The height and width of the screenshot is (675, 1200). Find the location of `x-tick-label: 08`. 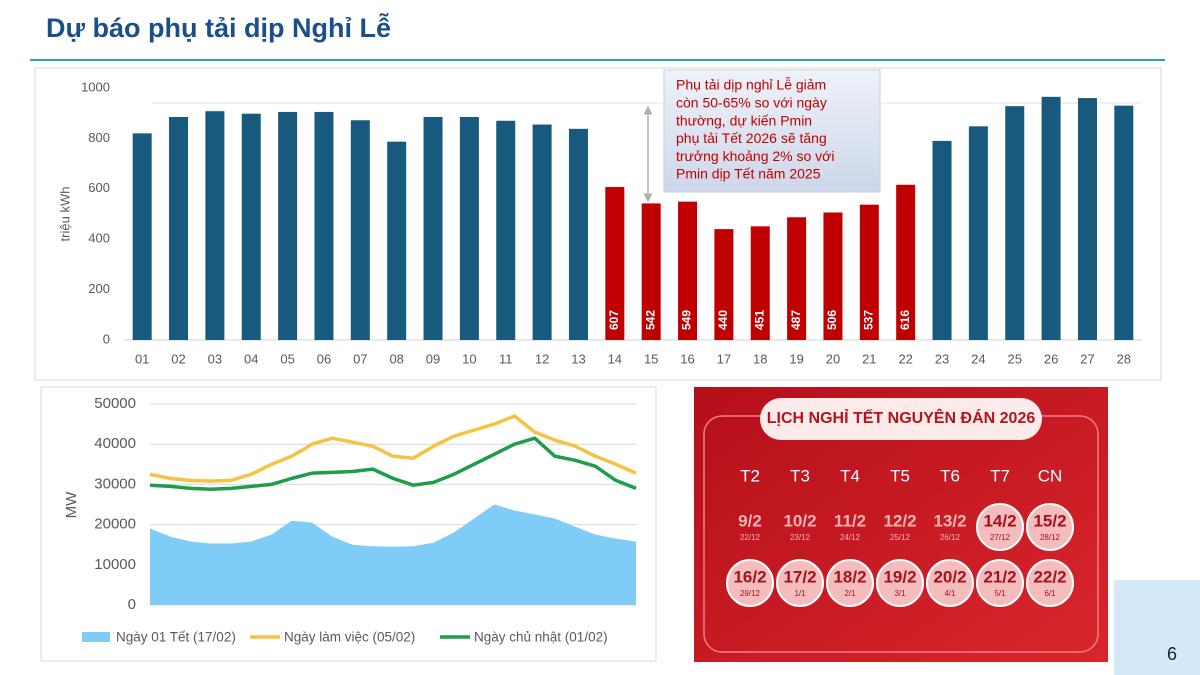

x-tick-label: 08 is located at coordinates (396, 358).